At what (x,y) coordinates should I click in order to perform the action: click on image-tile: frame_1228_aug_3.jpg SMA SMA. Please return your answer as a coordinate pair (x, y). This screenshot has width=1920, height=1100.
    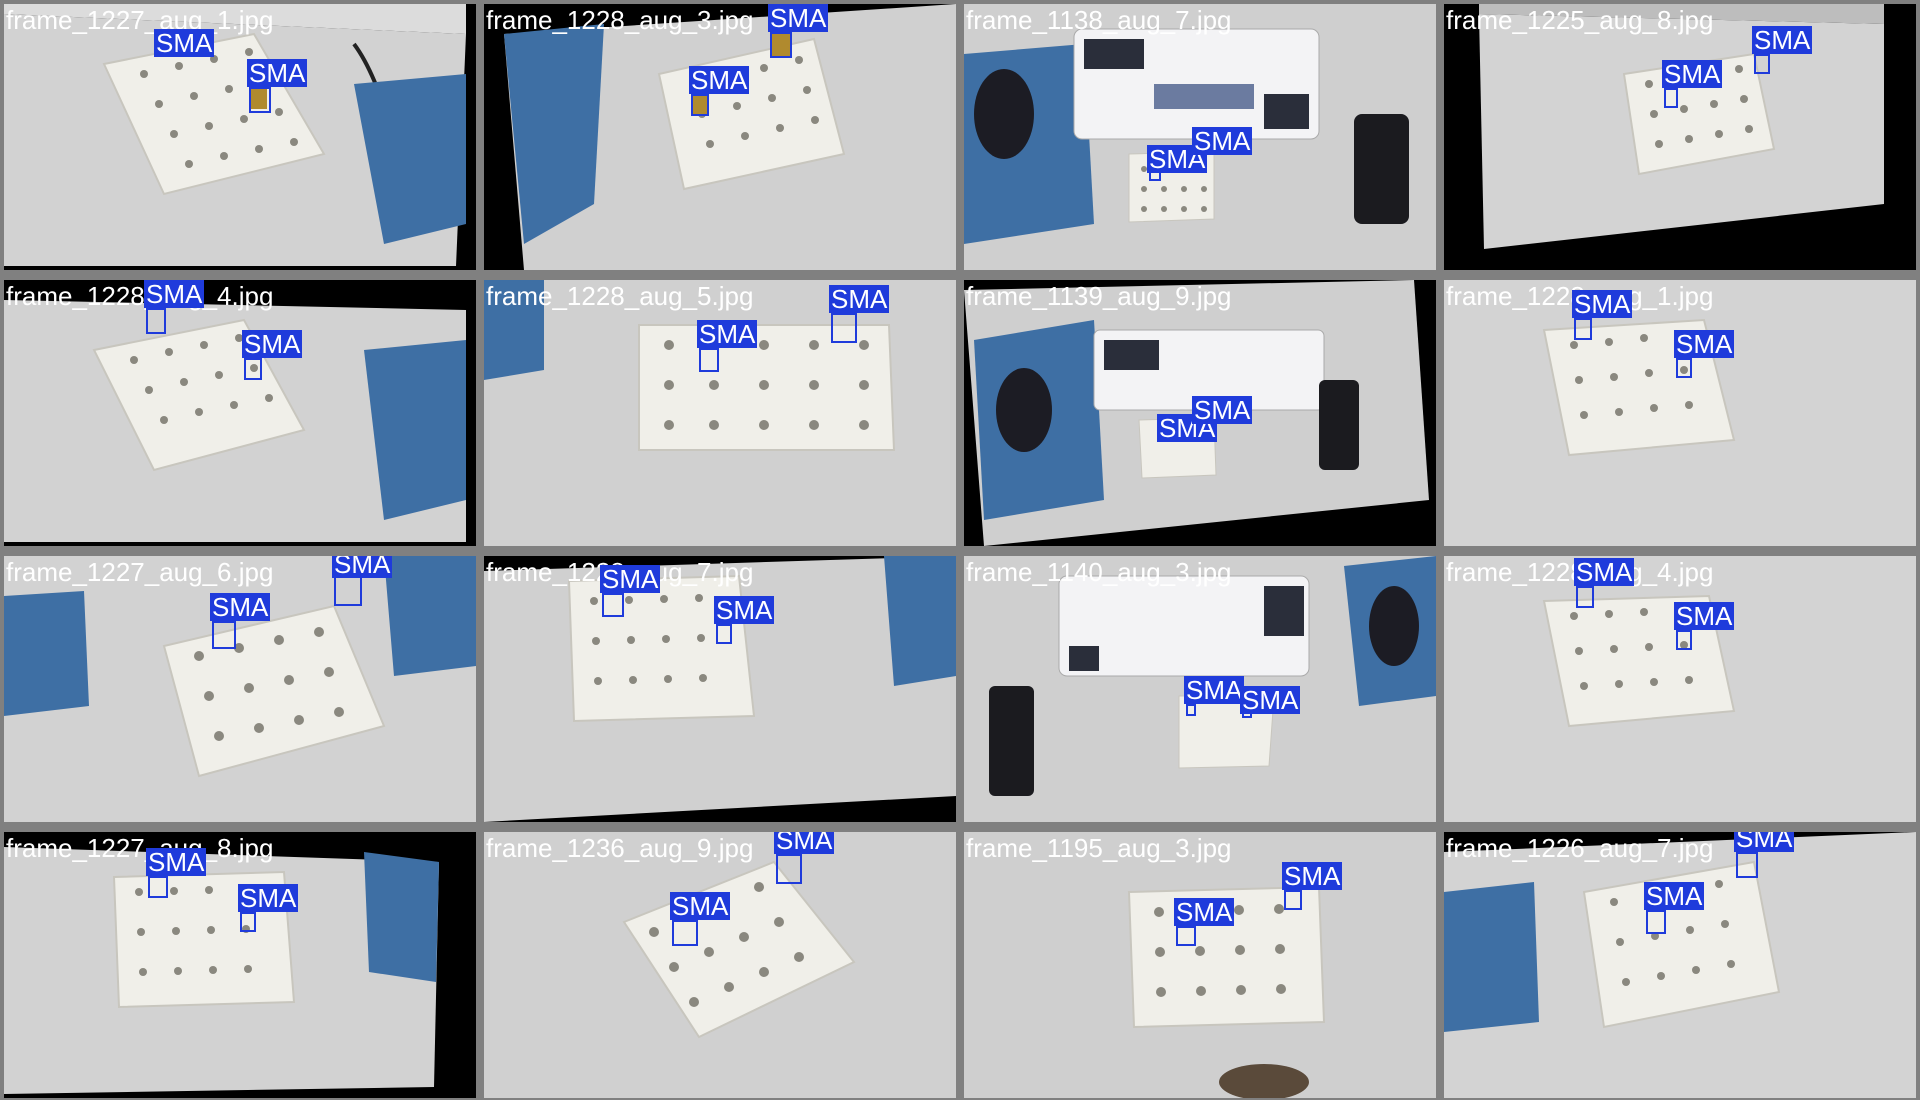
    Looking at the image, I should click on (720, 137).